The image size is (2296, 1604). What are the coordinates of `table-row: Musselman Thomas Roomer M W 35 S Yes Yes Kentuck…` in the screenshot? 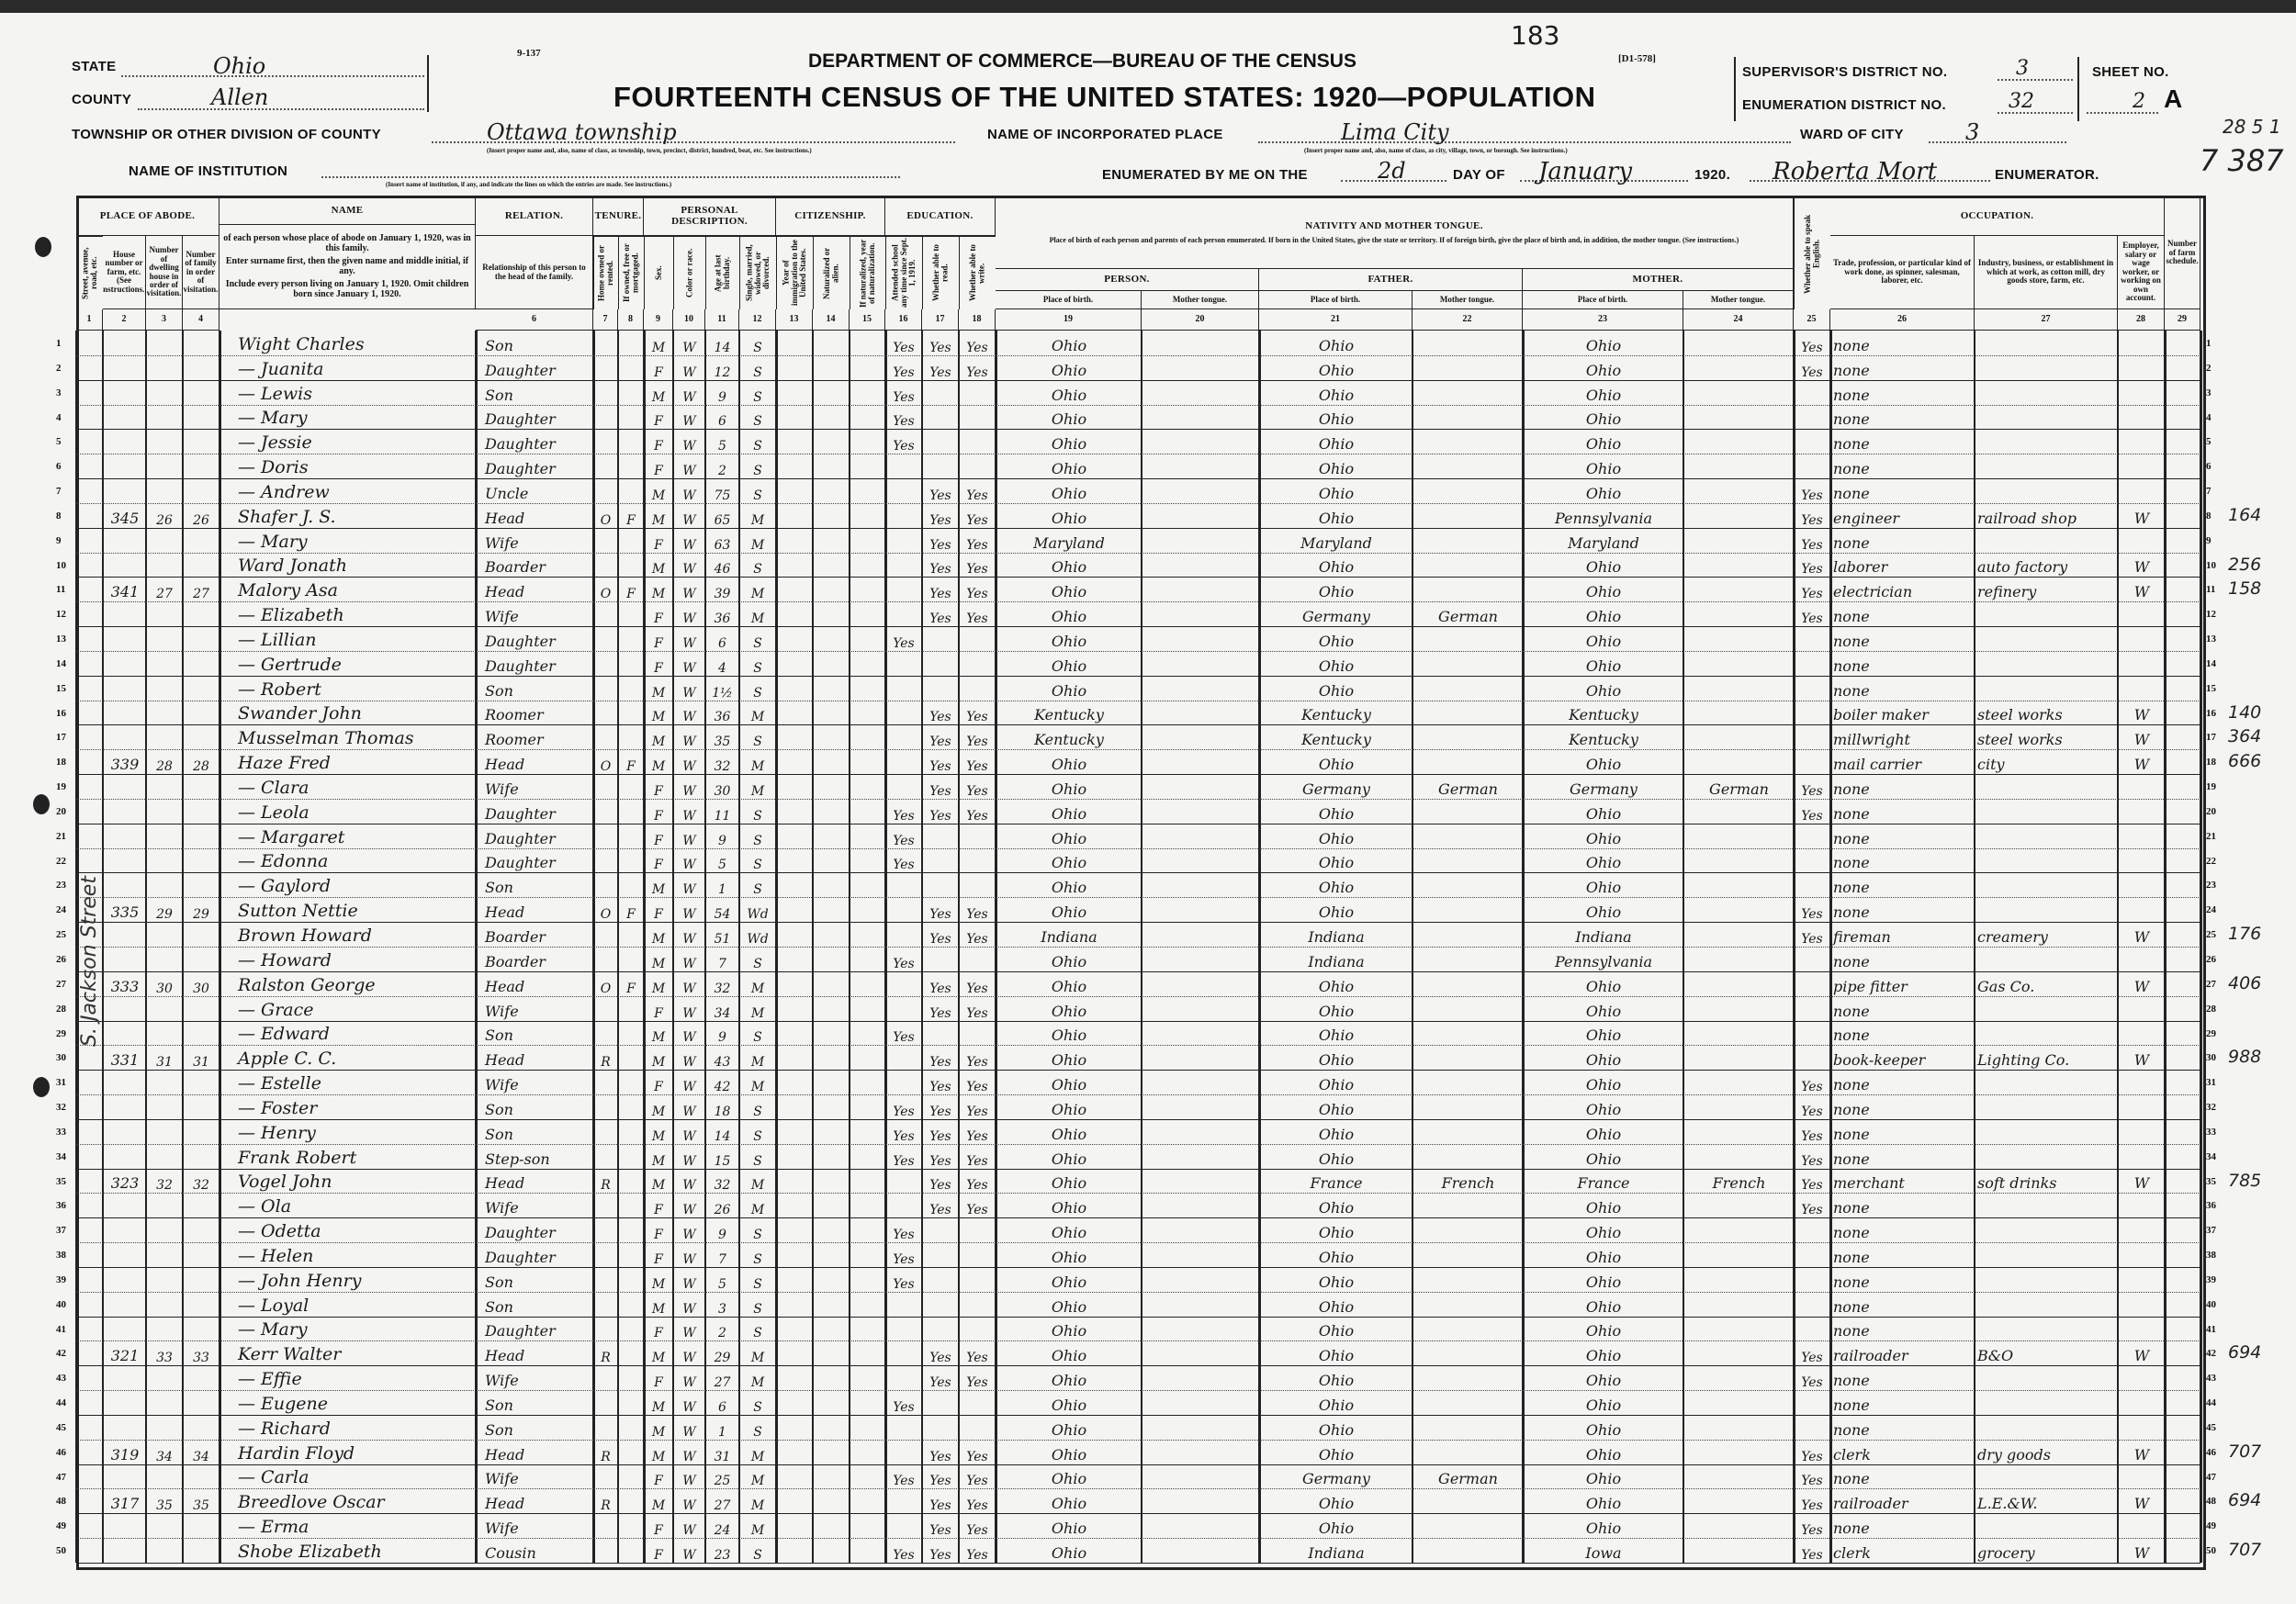 It's located at (1138, 736).